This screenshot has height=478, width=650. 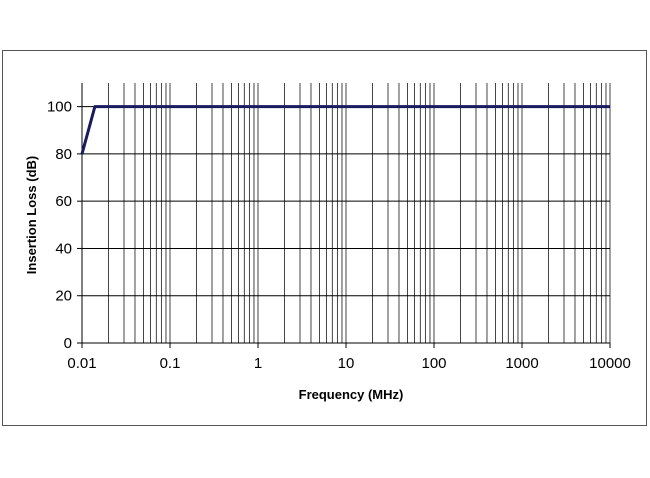 I want to click on x-tick-label: 0.01, so click(x=81, y=363).